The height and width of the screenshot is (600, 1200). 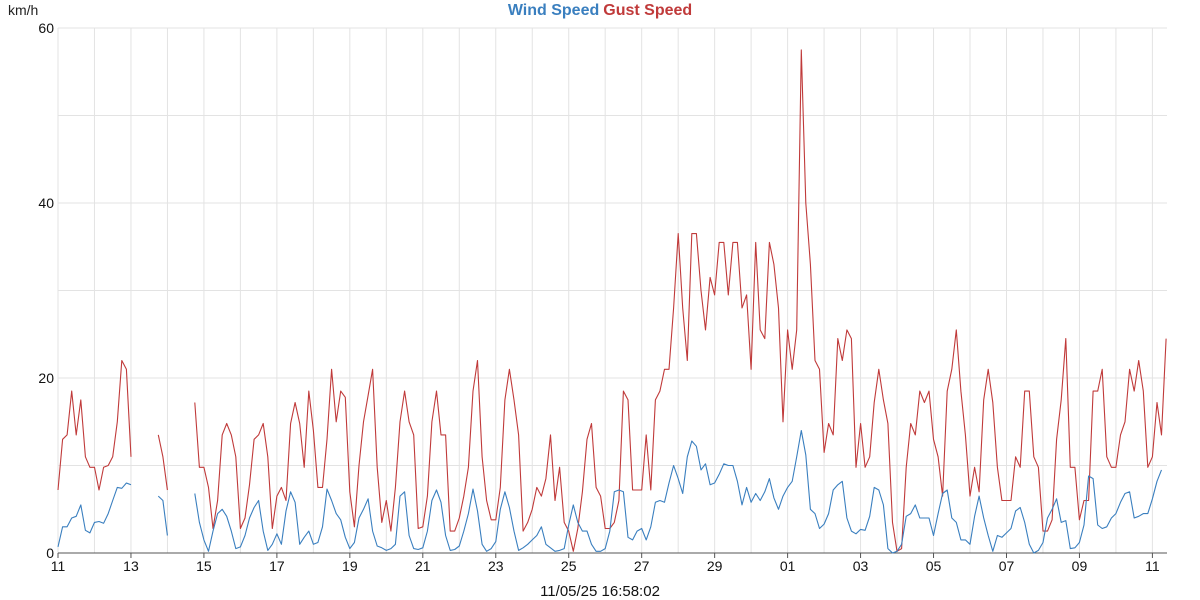 What do you see at coordinates (496, 566) in the screenshot?
I see `x-tick-label: 23` at bounding box center [496, 566].